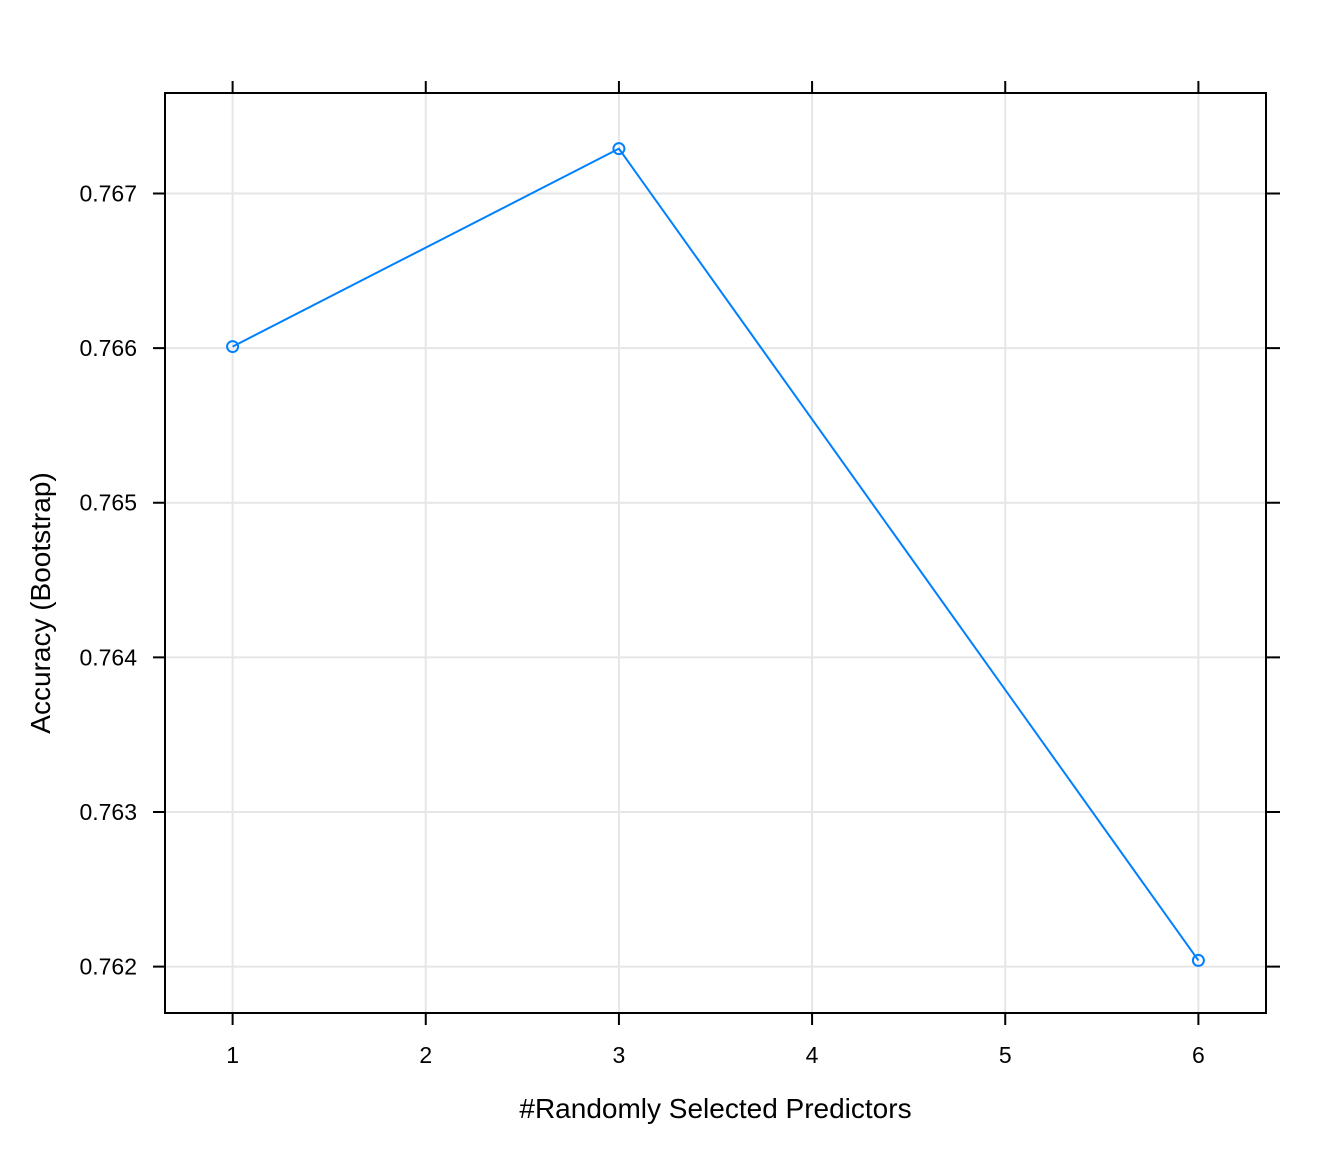 This screenshot has height=1152, width=1344. Describe the element at coordinates (1198, 1055) in the screenshot. I see `x-tick-label: 6` at that location.